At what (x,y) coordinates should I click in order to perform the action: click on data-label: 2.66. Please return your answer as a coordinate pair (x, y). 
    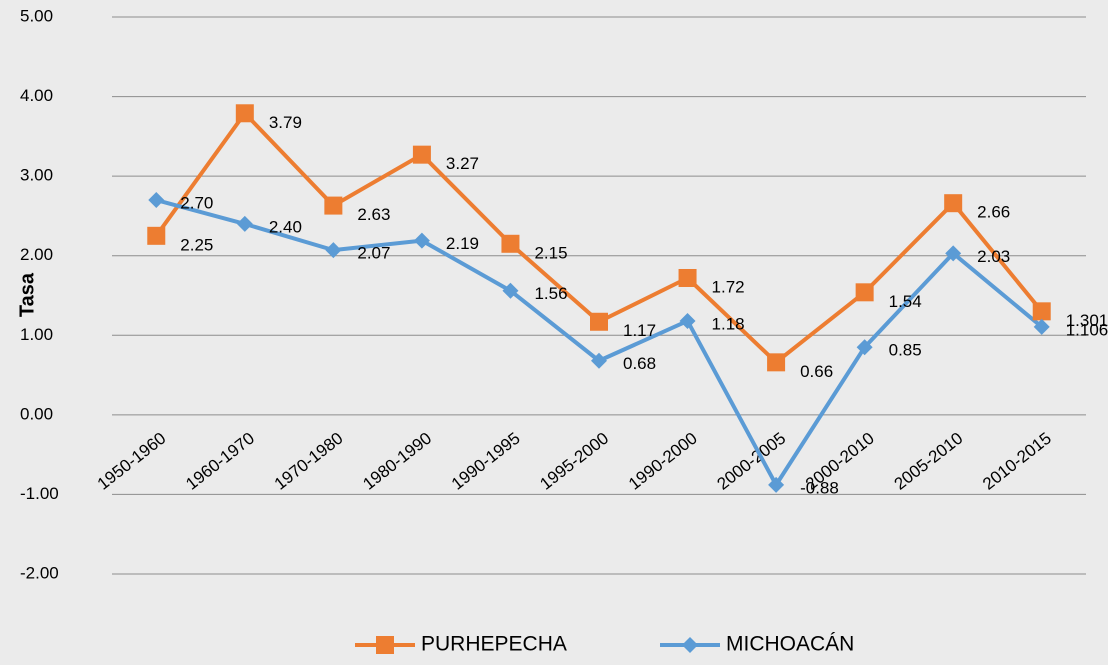
    Looking at the image, I should click on (993, 212).